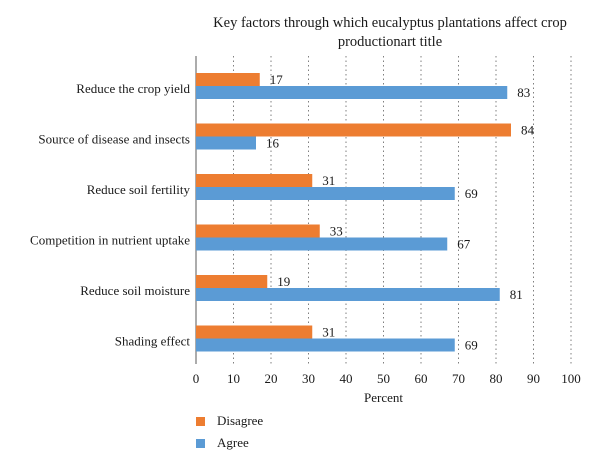 Image resolution: width=600 pixels, height=469 pixels. I want to click on x-tick-label: 40, so click(346, 378).